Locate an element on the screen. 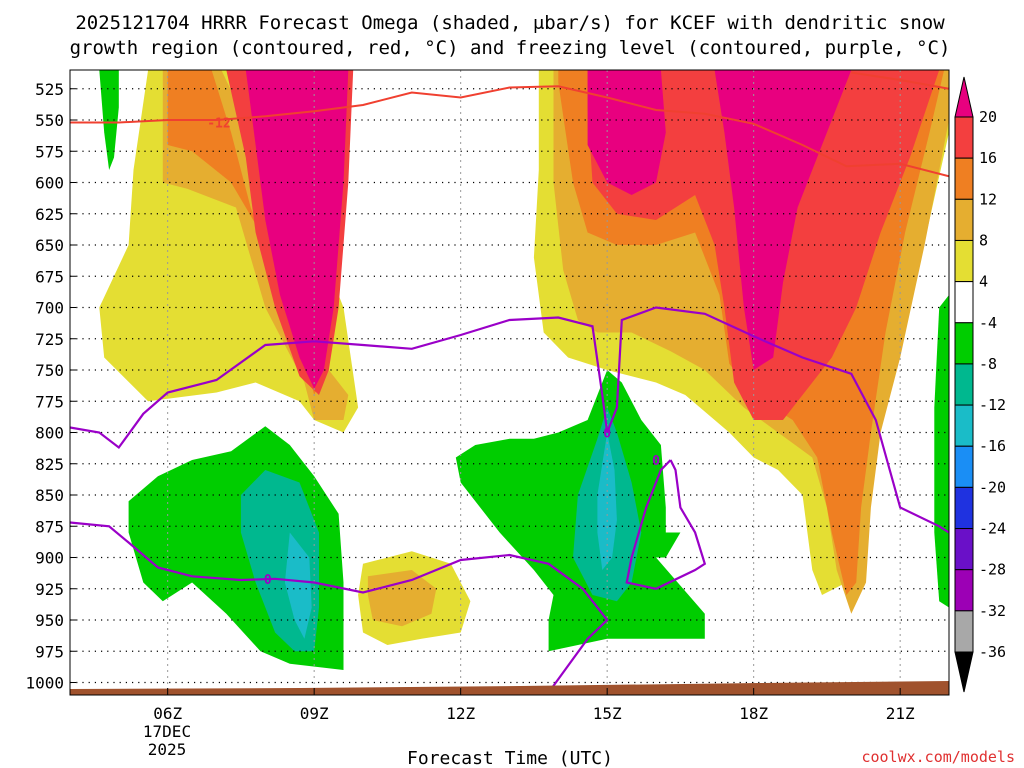 This screenshot has height=768, width=1024. y-tick-label-700: 700 is located at coordinates (49, 308).